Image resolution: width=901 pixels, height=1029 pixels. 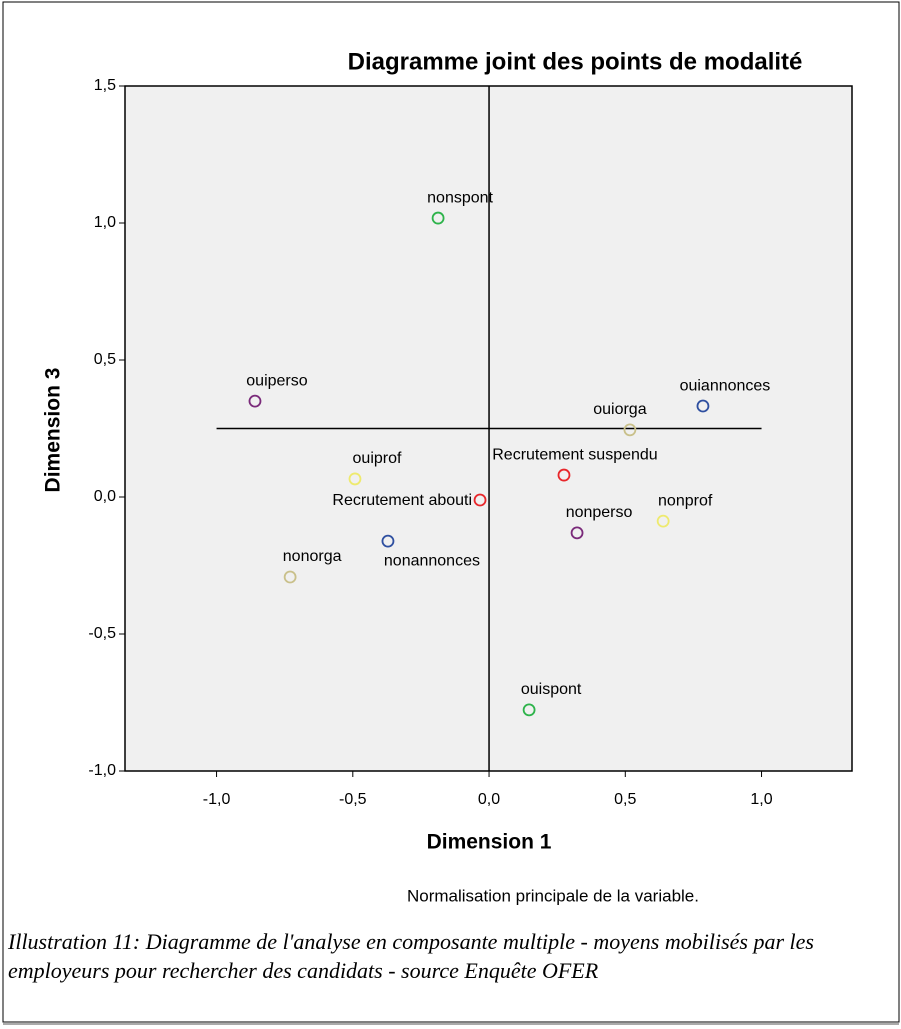 I want to click on point-label: nonperso, so click(x=599, y=512).